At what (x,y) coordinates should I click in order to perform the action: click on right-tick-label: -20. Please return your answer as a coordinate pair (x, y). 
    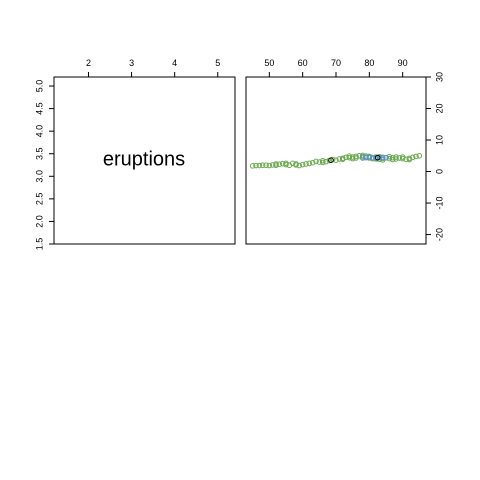
    Looking at the image, I should click on (439, 234).